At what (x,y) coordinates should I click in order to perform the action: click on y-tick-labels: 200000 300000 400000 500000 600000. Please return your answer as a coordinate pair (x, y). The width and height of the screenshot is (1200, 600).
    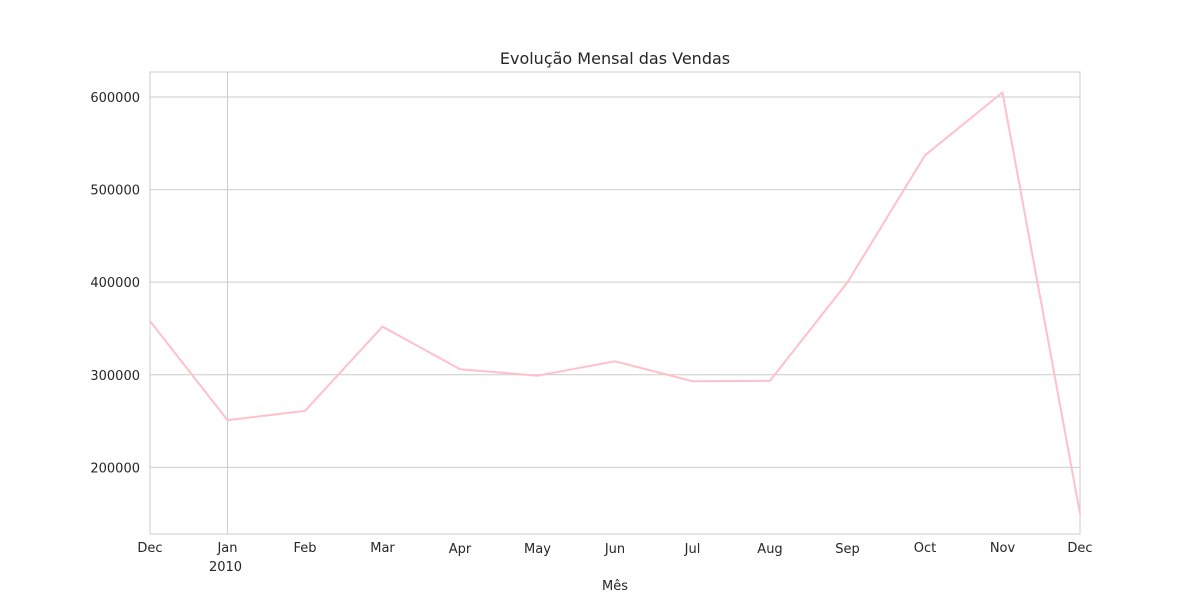
    Looking at the image, I should click on (115, 283).